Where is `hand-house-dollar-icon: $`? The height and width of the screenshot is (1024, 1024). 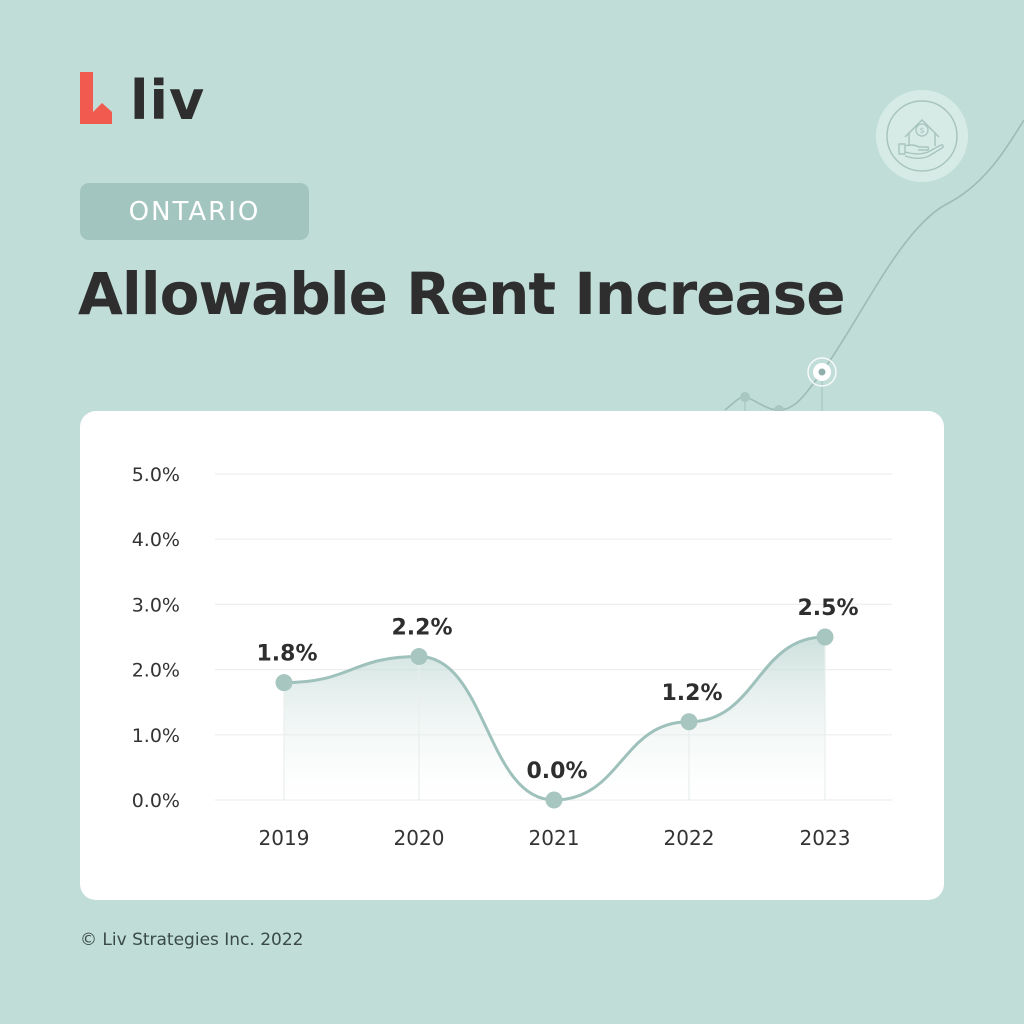
hand-house-dollar-icon: $ is located at coordinates (922, 136).